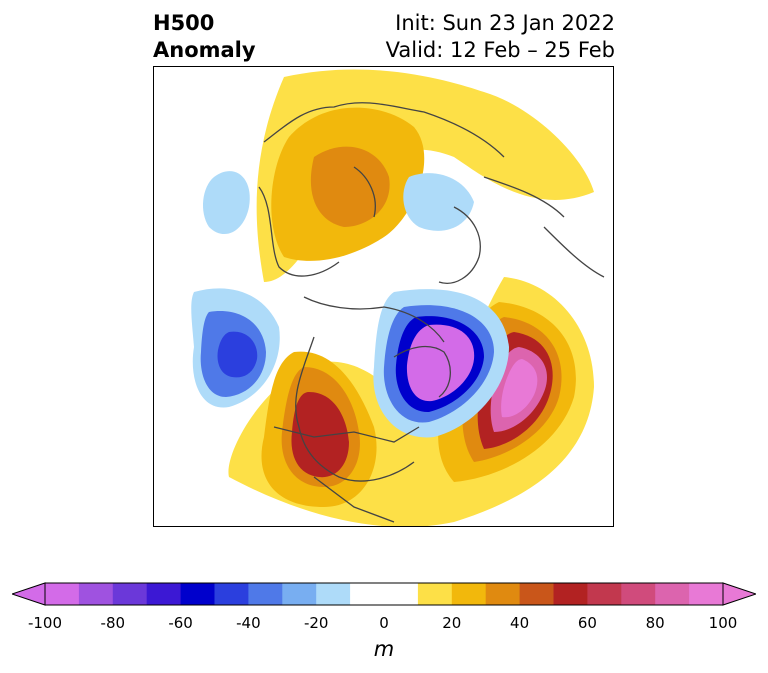 Image resolution: width=768 pixels, height=673 pixels. Describe the element at coordinates (452, 623) in the screenshot. I see `colorbar-tick-label: 20` at that location.